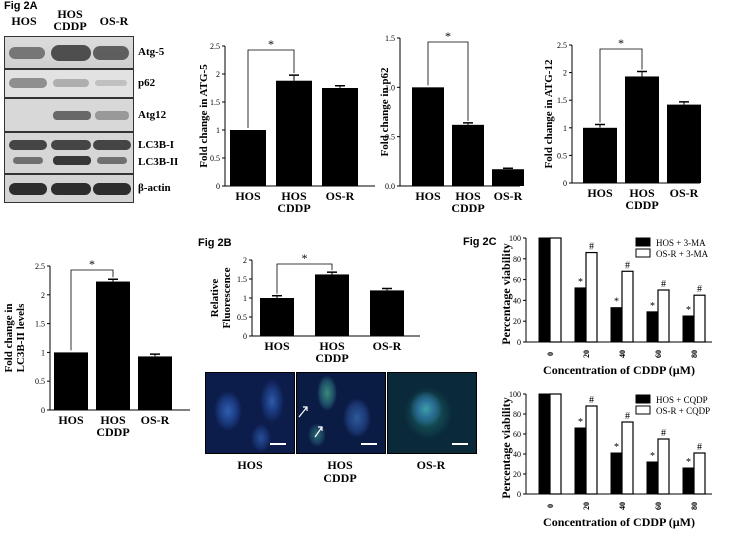 The width and height of the screenshot is (733, 540). Describe the element at coordinates (390, 186) in the screenshot. I see `y-tick-label: 0.0` at that location.